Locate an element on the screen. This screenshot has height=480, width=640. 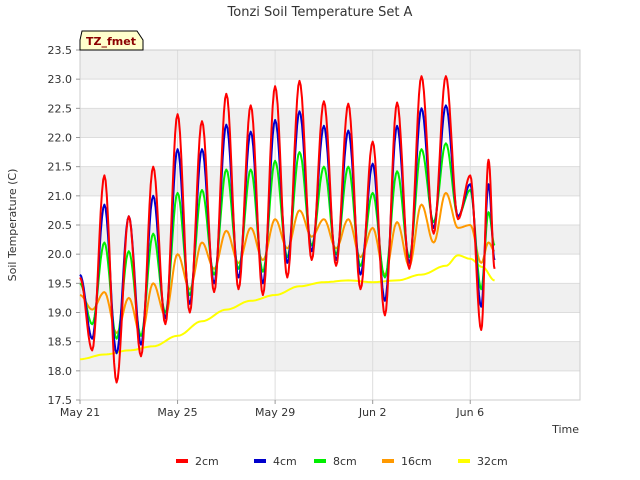
badge-label: TZ_fmet is located at coordinates (111, 41).